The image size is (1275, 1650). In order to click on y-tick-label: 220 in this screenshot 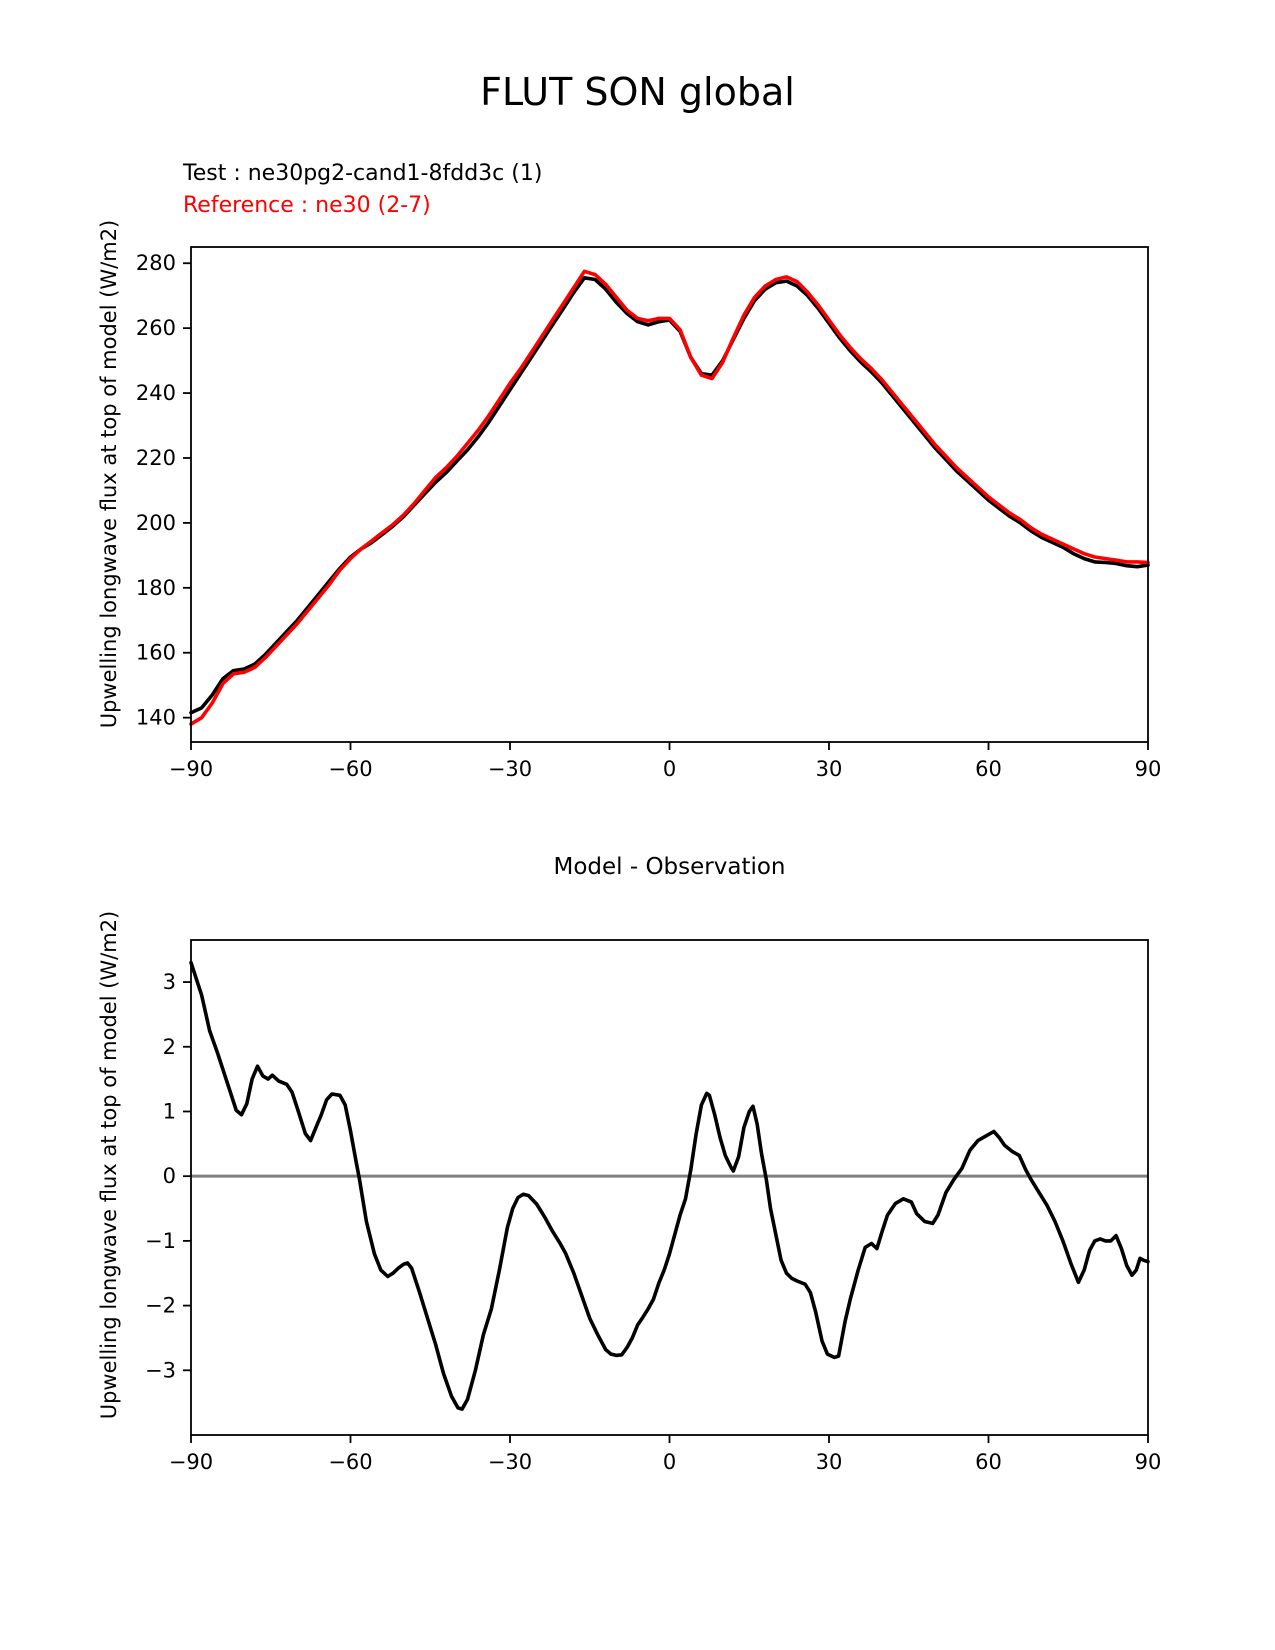, I will do `click(156, 458)`.